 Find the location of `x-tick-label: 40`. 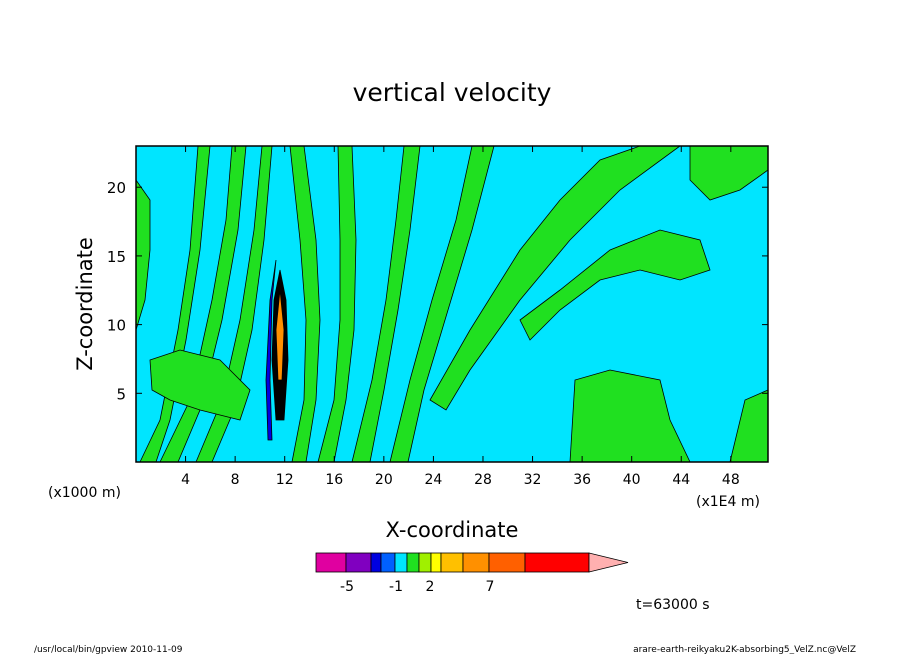

x-tick-label: 40 is located at coordinates (632, 480).